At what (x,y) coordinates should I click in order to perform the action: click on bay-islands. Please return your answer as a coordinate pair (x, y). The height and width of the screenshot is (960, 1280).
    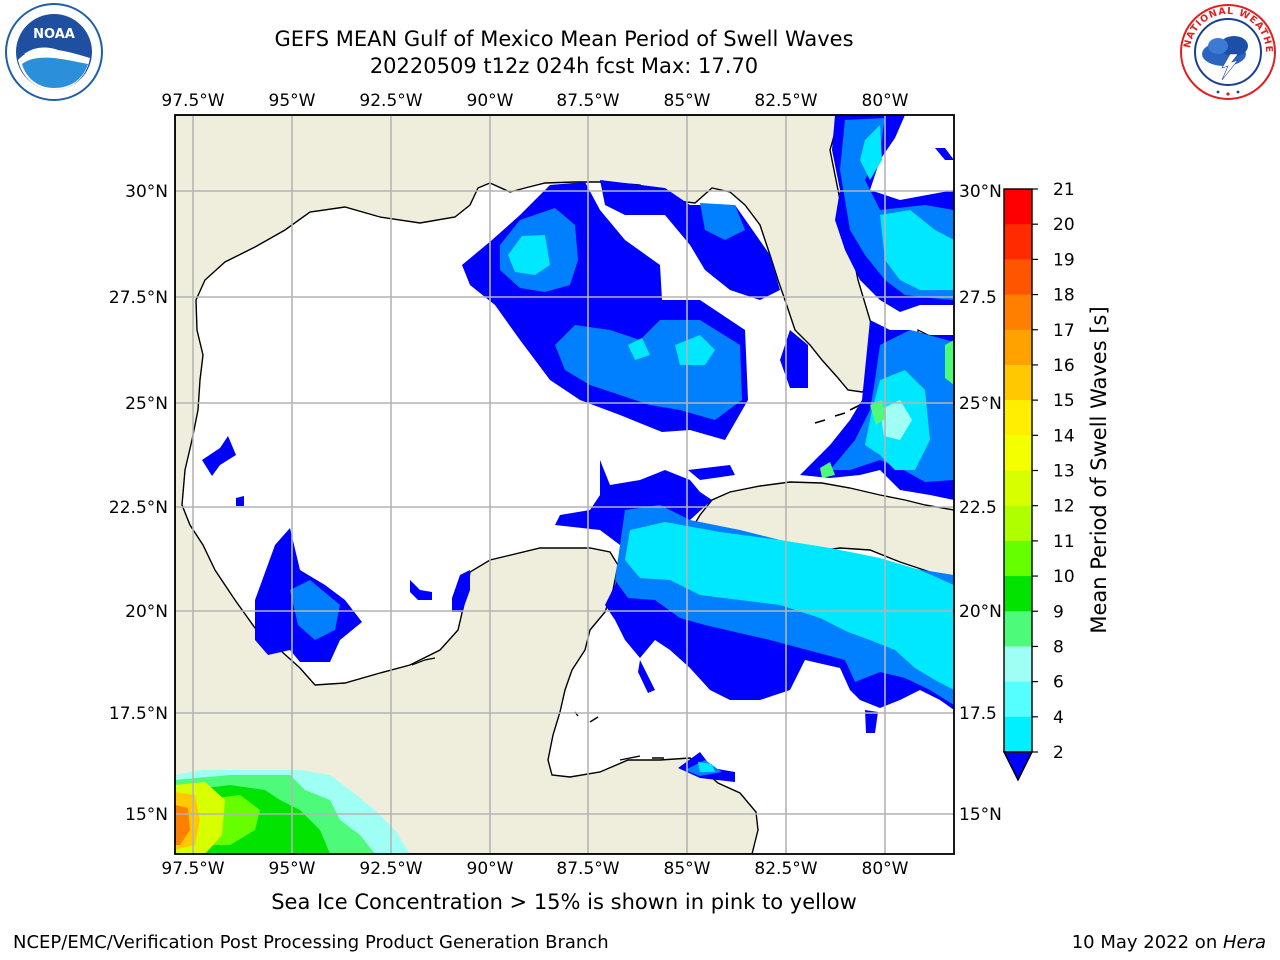
    Looking at the image, I should click on (619, 736).